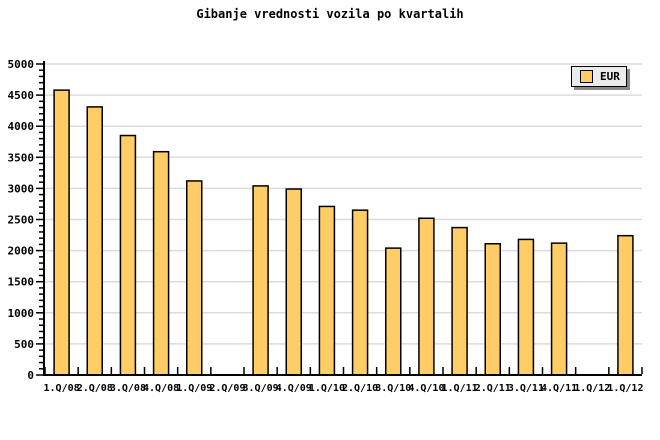 The image size is (660, 440). What do you see at coordinates (21, 126) in the screenshot?
I see `y-tick-label: 4000` at bounding box center [21, 126].